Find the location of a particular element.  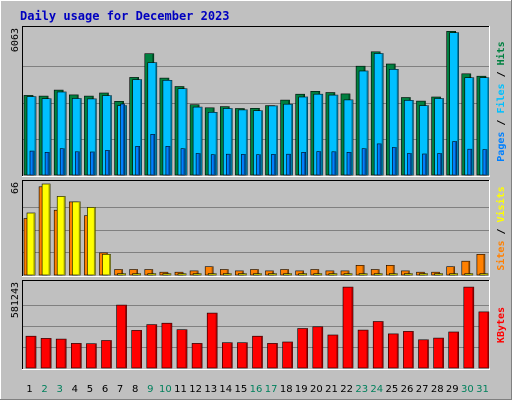

panel-middle-legend: Sites / Visits is located at coordinates (501, 228).